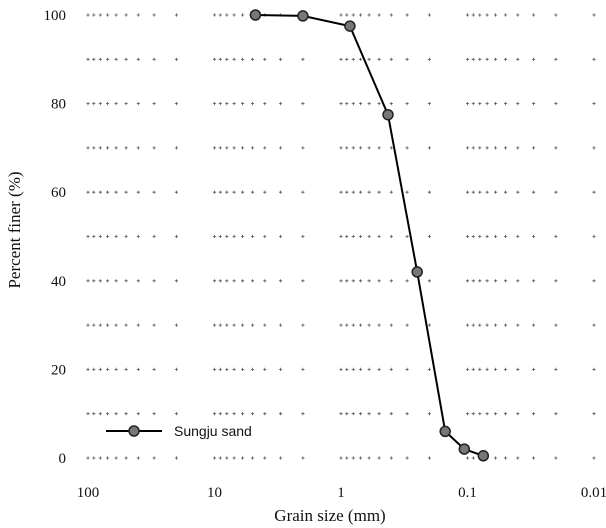 The width and height of the screenshot is (606, 528). I want to click on x-tick-label: 0.01, so click(593, 493).